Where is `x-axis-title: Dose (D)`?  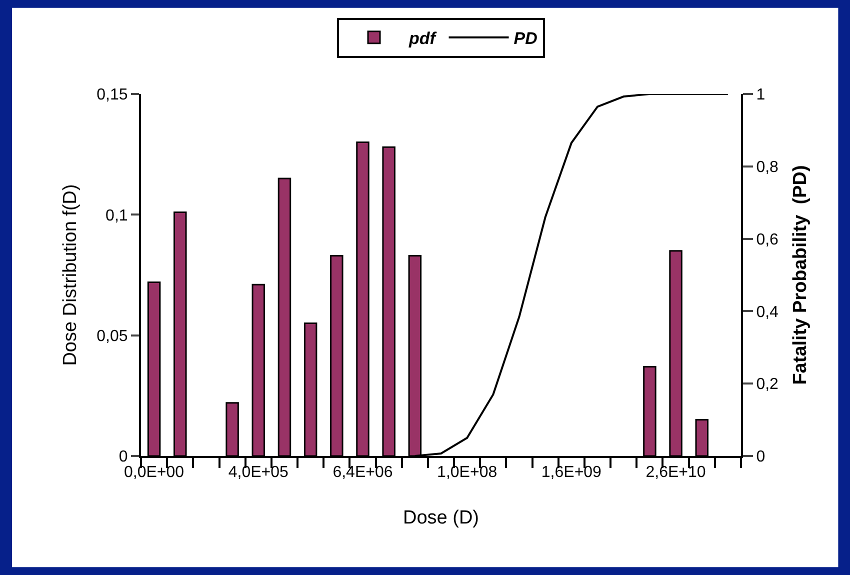 x-axis-title: Dose (D) is located at coordinates (441, 518).